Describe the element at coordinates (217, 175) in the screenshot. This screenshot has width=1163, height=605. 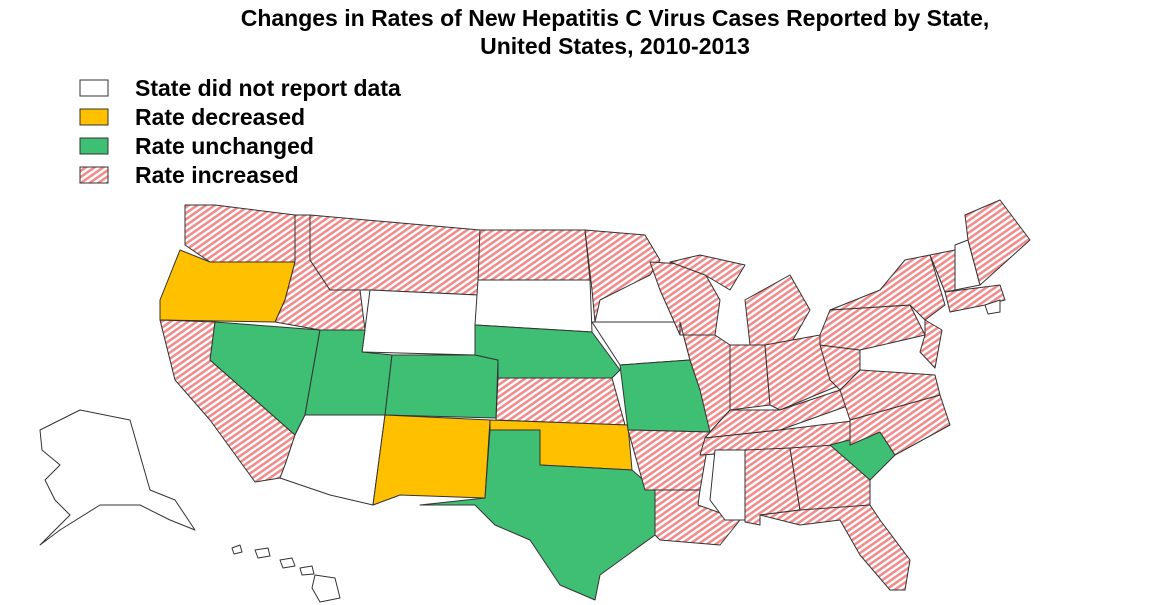
I see `legend-label: Rate increased` at that location.